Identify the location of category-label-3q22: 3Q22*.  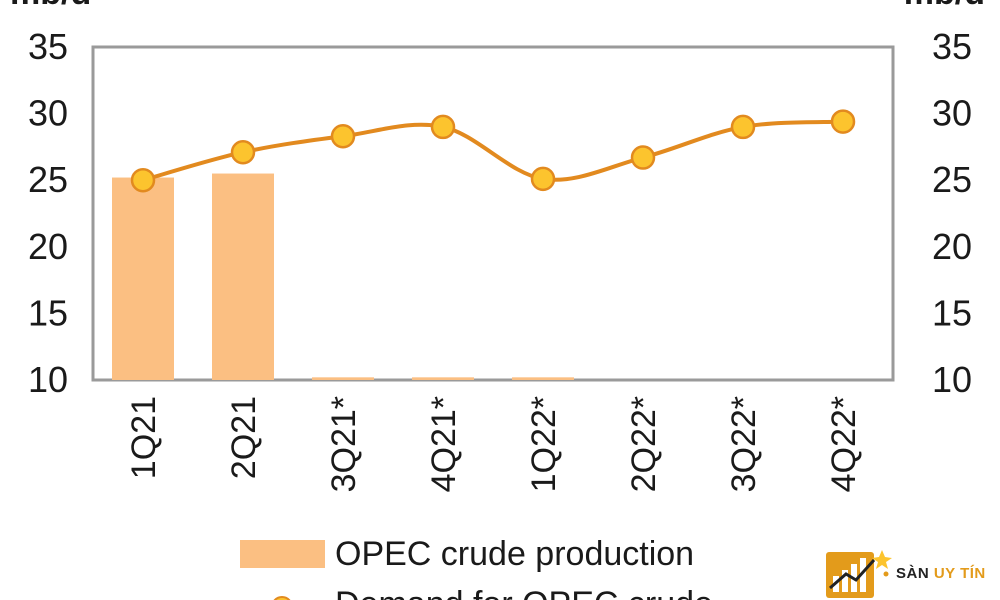
(744, 444).